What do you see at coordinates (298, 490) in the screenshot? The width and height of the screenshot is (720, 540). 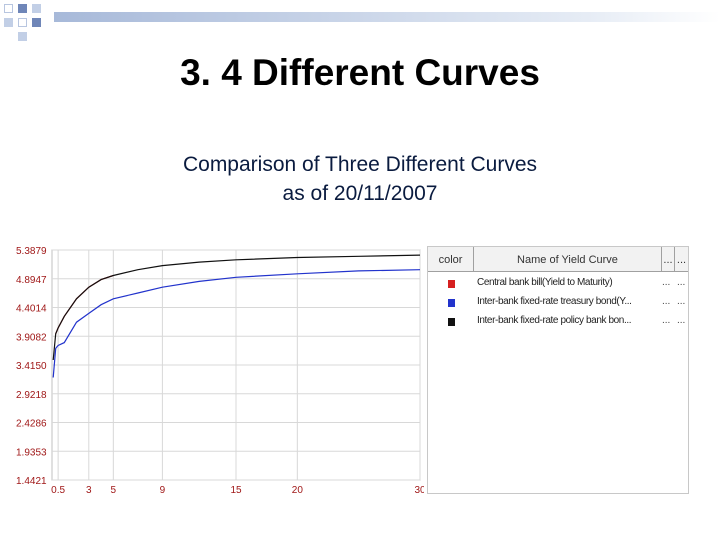 I see `x-tick-label: 20` at bounding box center [298, 490].